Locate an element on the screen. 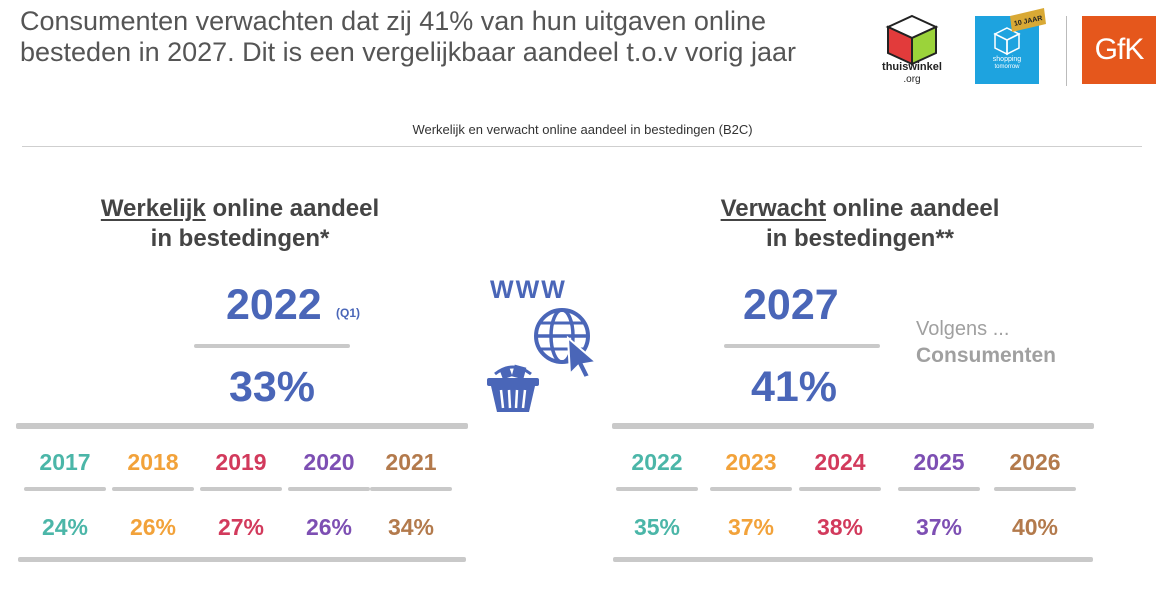 This screenshot has width=1165, height=597. right-year-divider-2024 is located at coordinates (840, 489).